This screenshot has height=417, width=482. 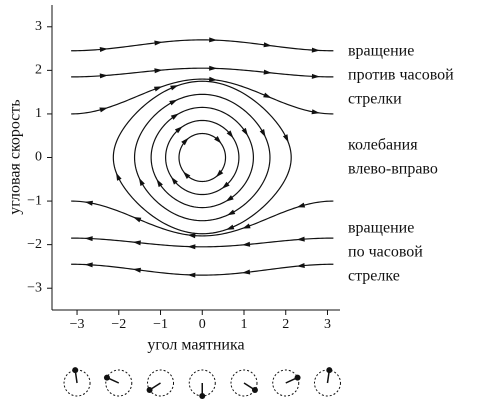 I want to click on annotation: стрелки, so click(x=375, y=99).